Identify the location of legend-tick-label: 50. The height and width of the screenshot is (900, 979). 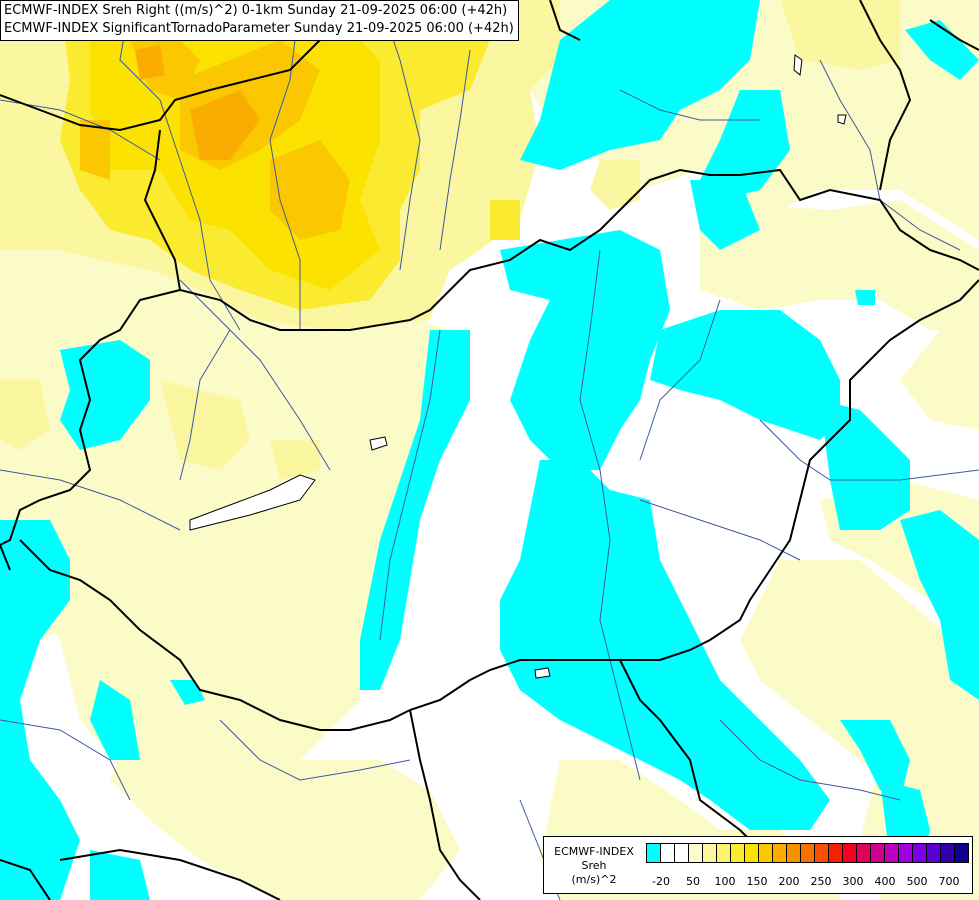
(693, 881).